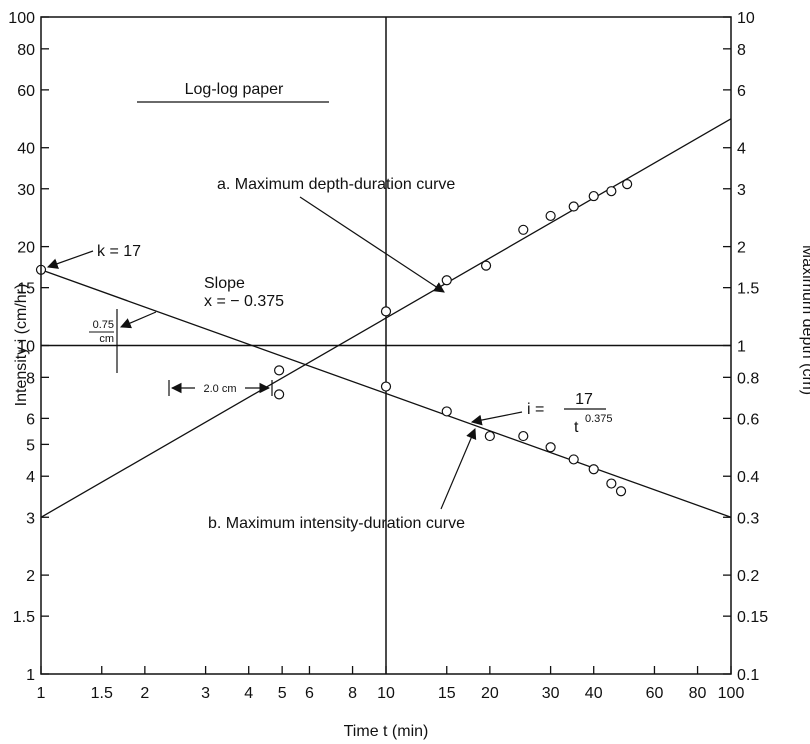 The image size is (810, 744). Describe the element at coordinates (119, 251) in the screenshot. I see `k-label: k = 17` at that location.